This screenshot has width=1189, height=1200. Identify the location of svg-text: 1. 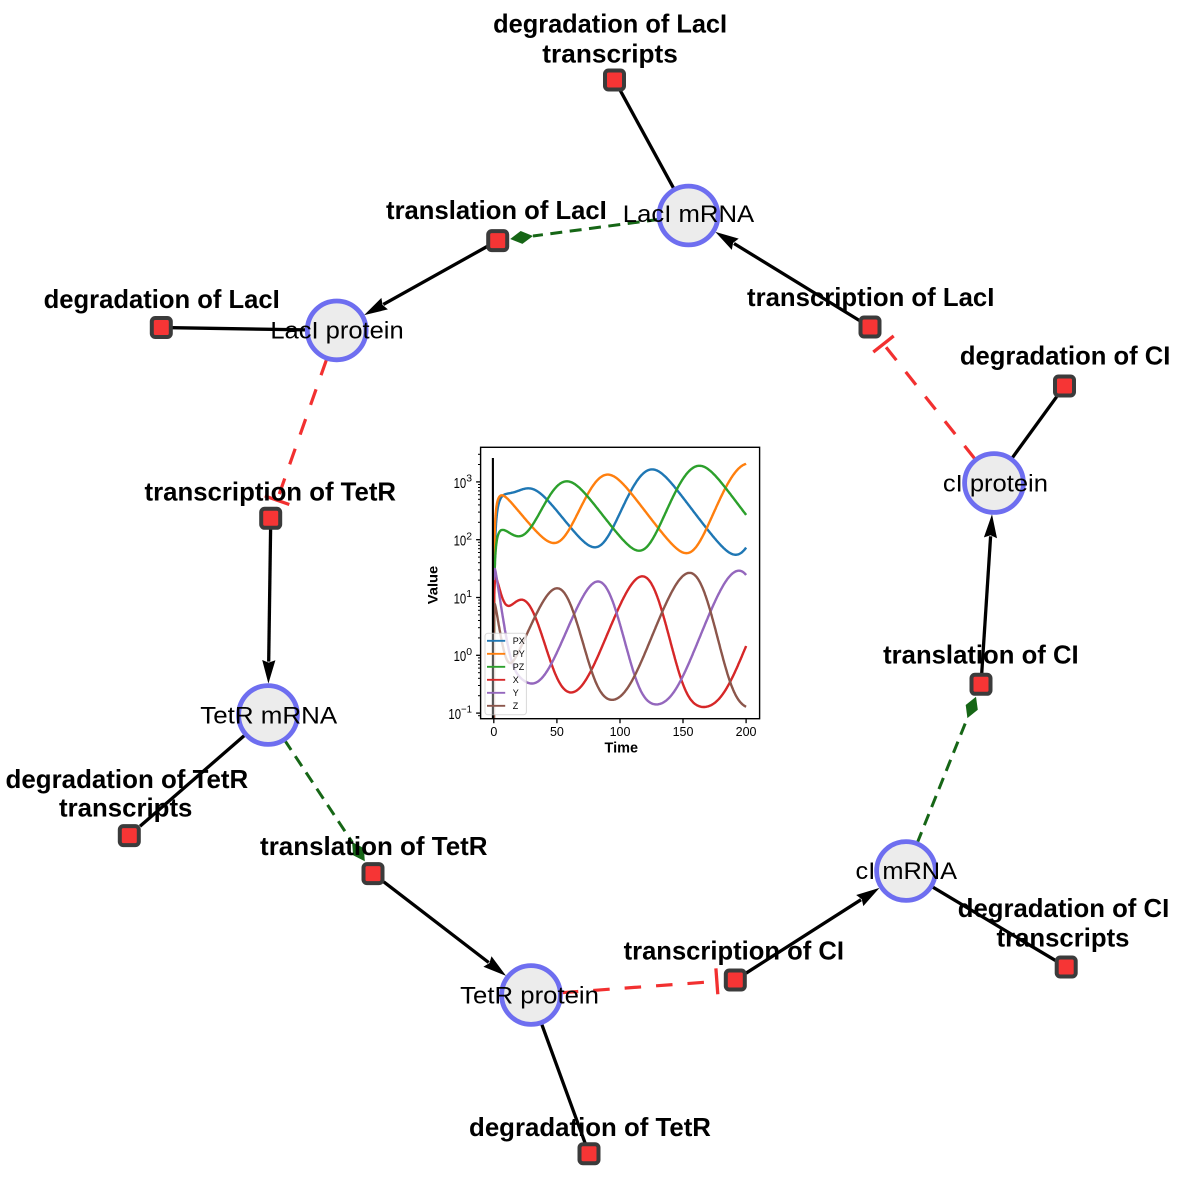
(469, 594).